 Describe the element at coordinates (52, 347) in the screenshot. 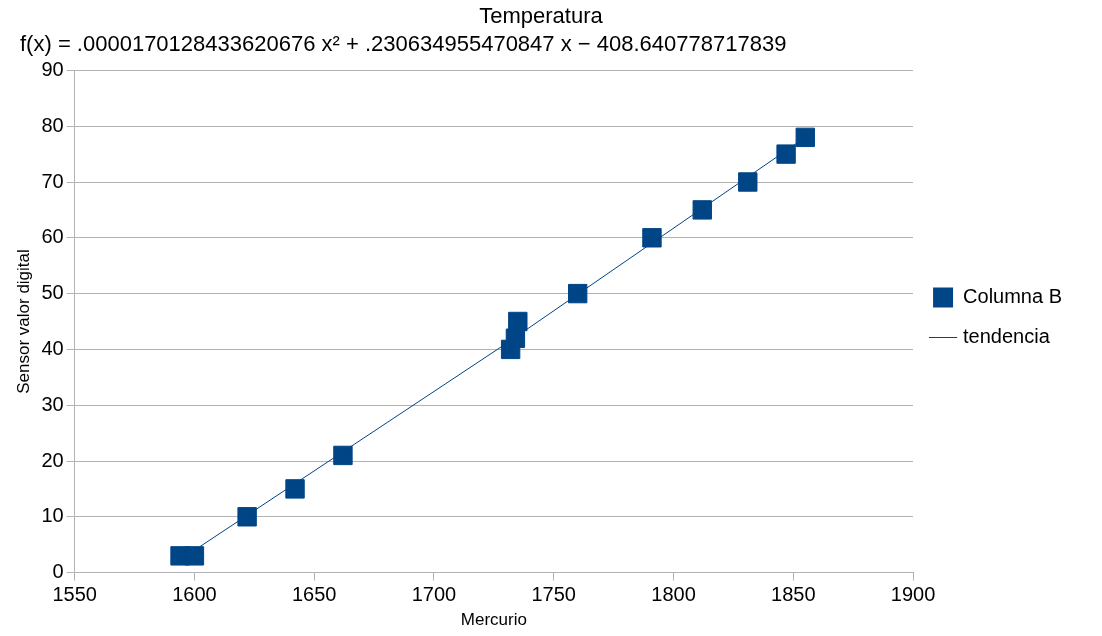

I see `y-tick-label: 40` at that location.